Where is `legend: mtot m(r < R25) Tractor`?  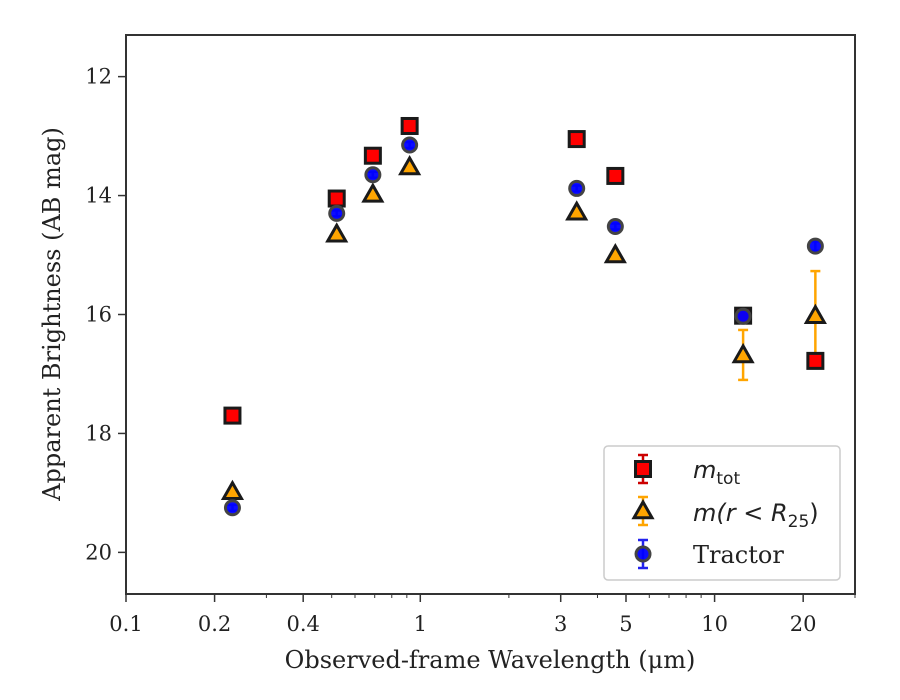 legend: mtot m(r < R25) Tractor is located at coordinates (722, 513).